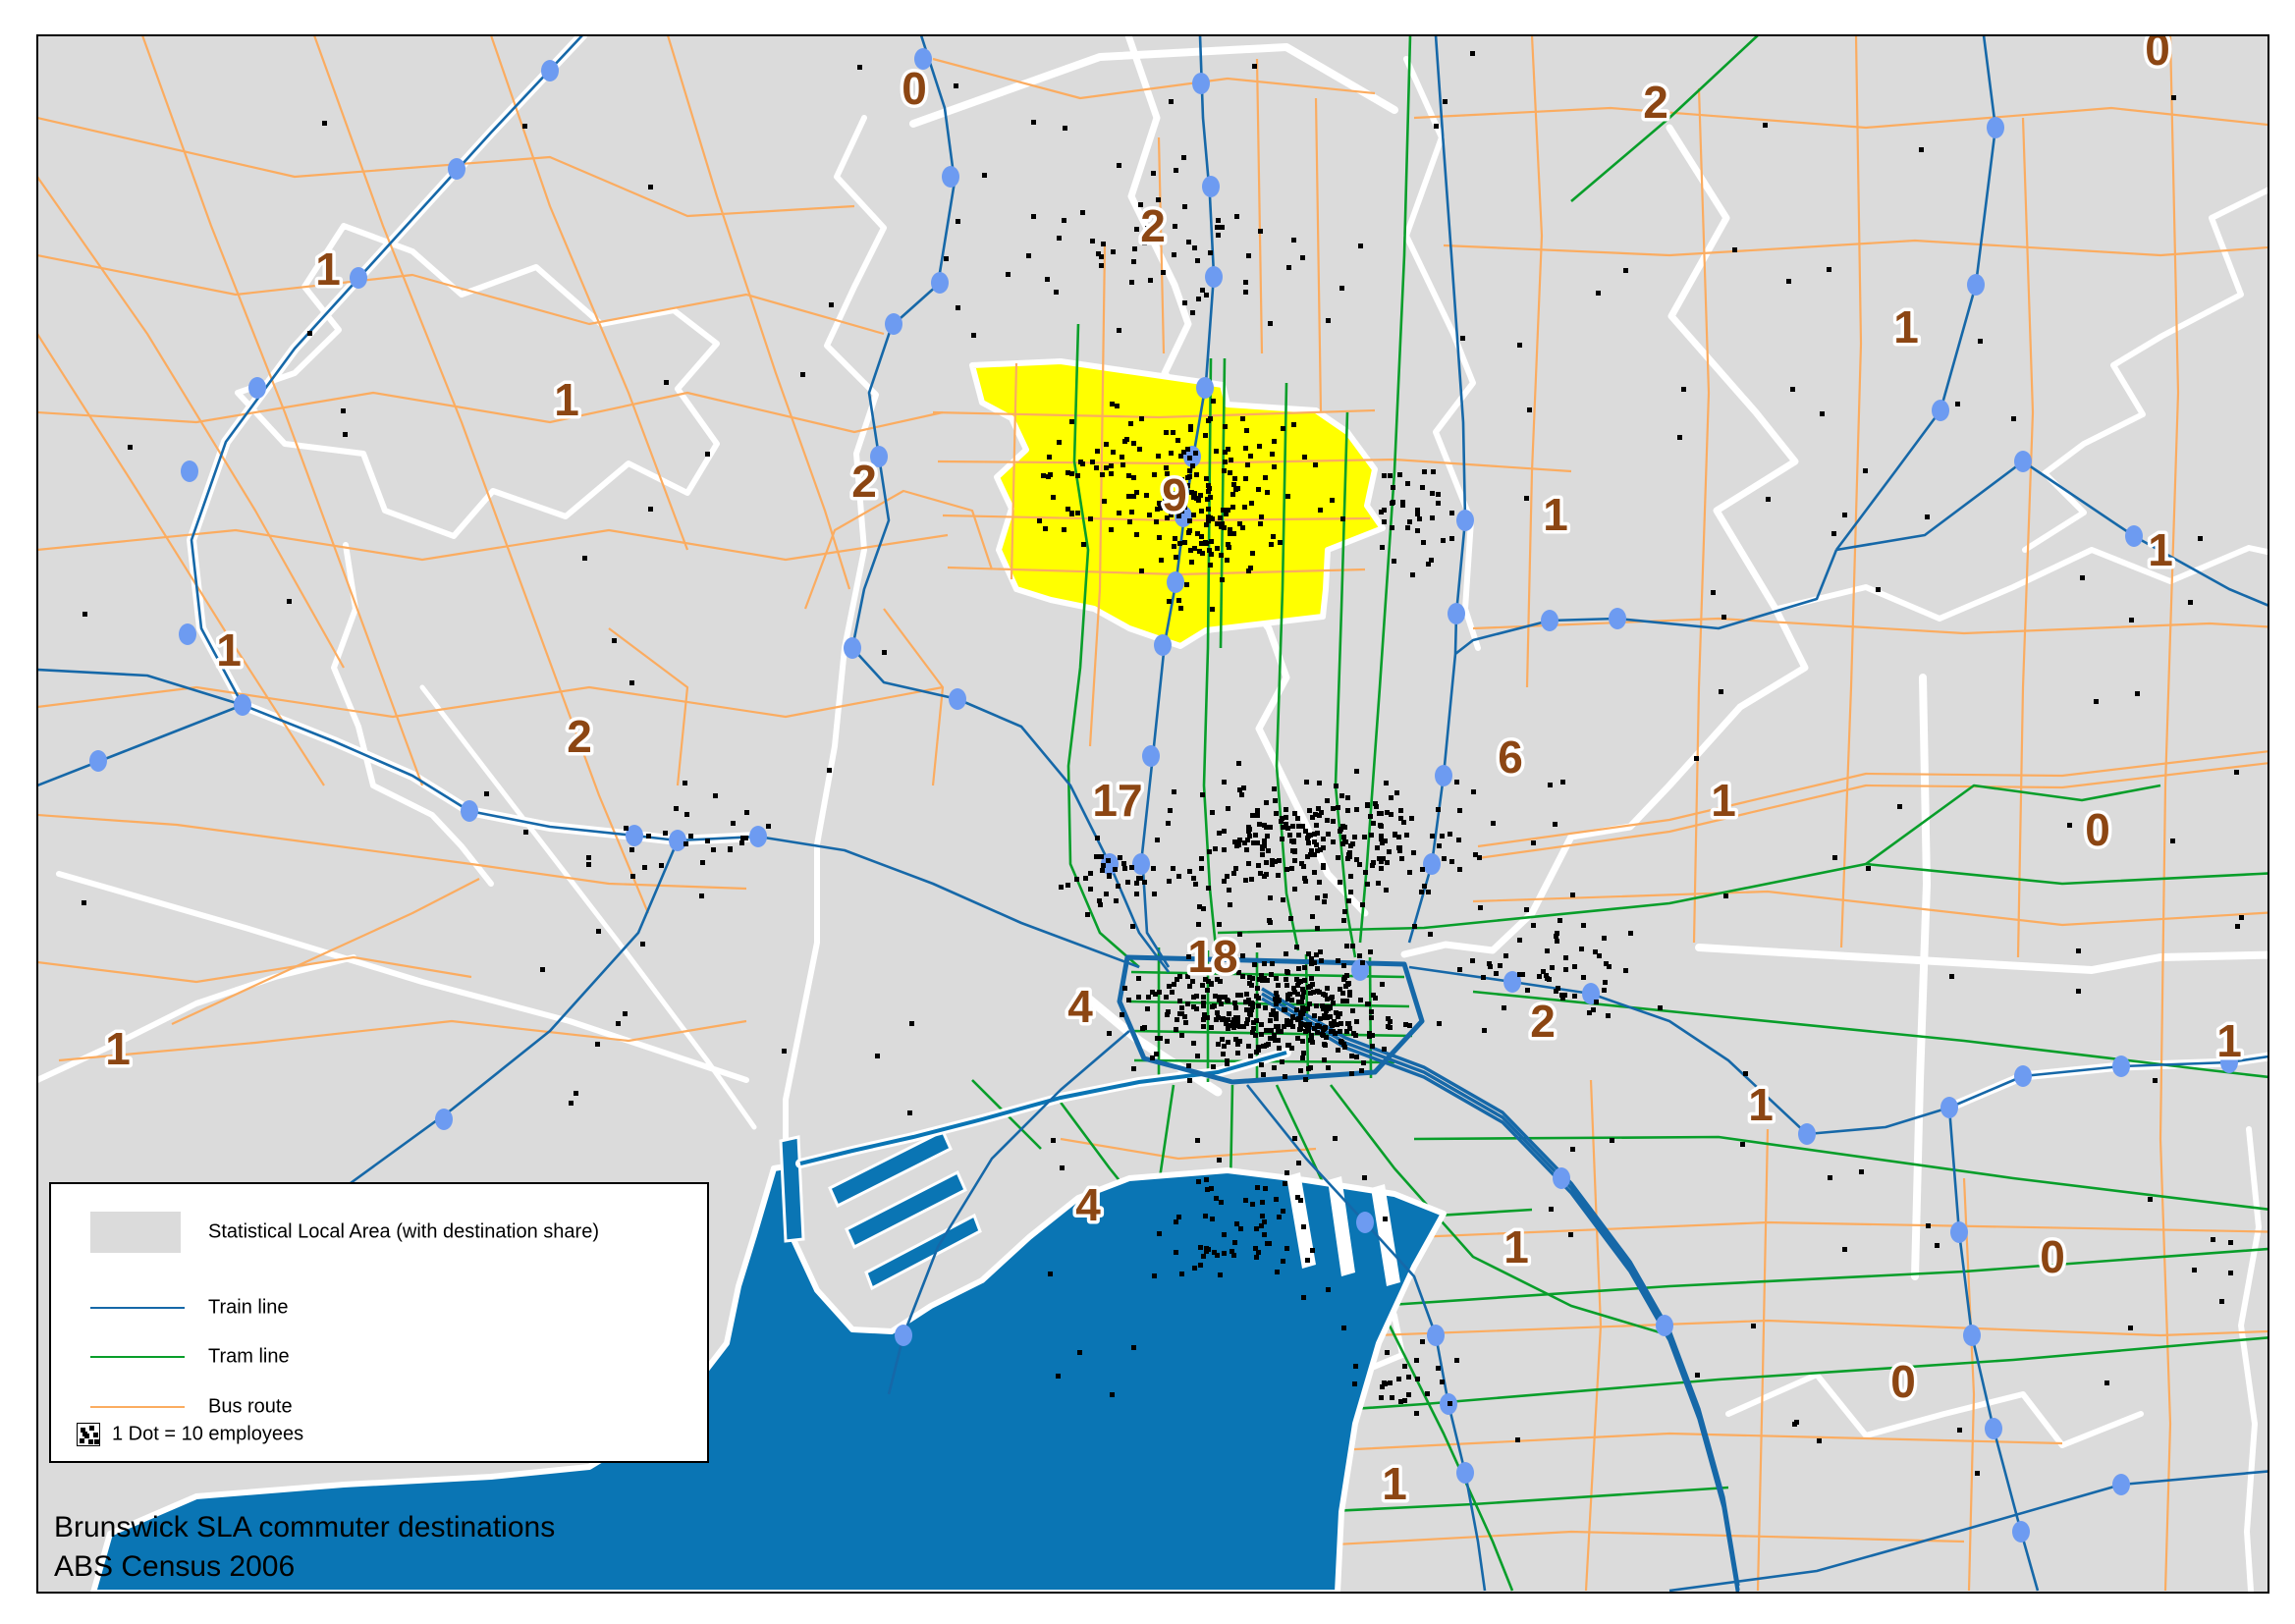 The width and height of the screenshot is (2295, 1624). I want to click on sla-area-swatch, so click(135, 1232).